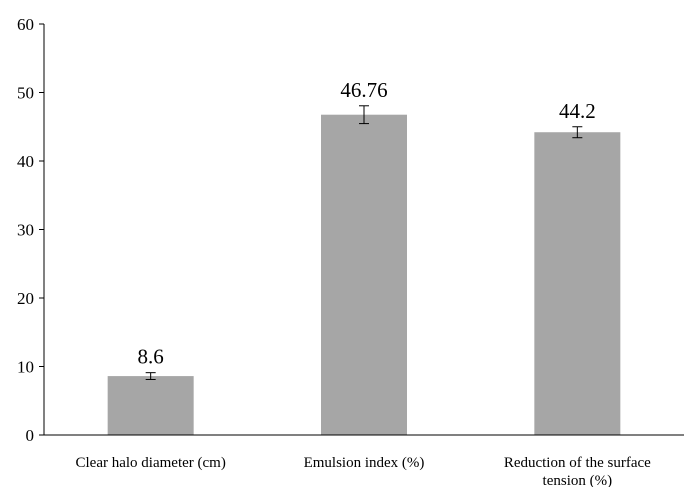  What do you see at coordinates (25, 93) in the screenshot?
I see `y-tick-label: 50` at bounding box center [25, 93].